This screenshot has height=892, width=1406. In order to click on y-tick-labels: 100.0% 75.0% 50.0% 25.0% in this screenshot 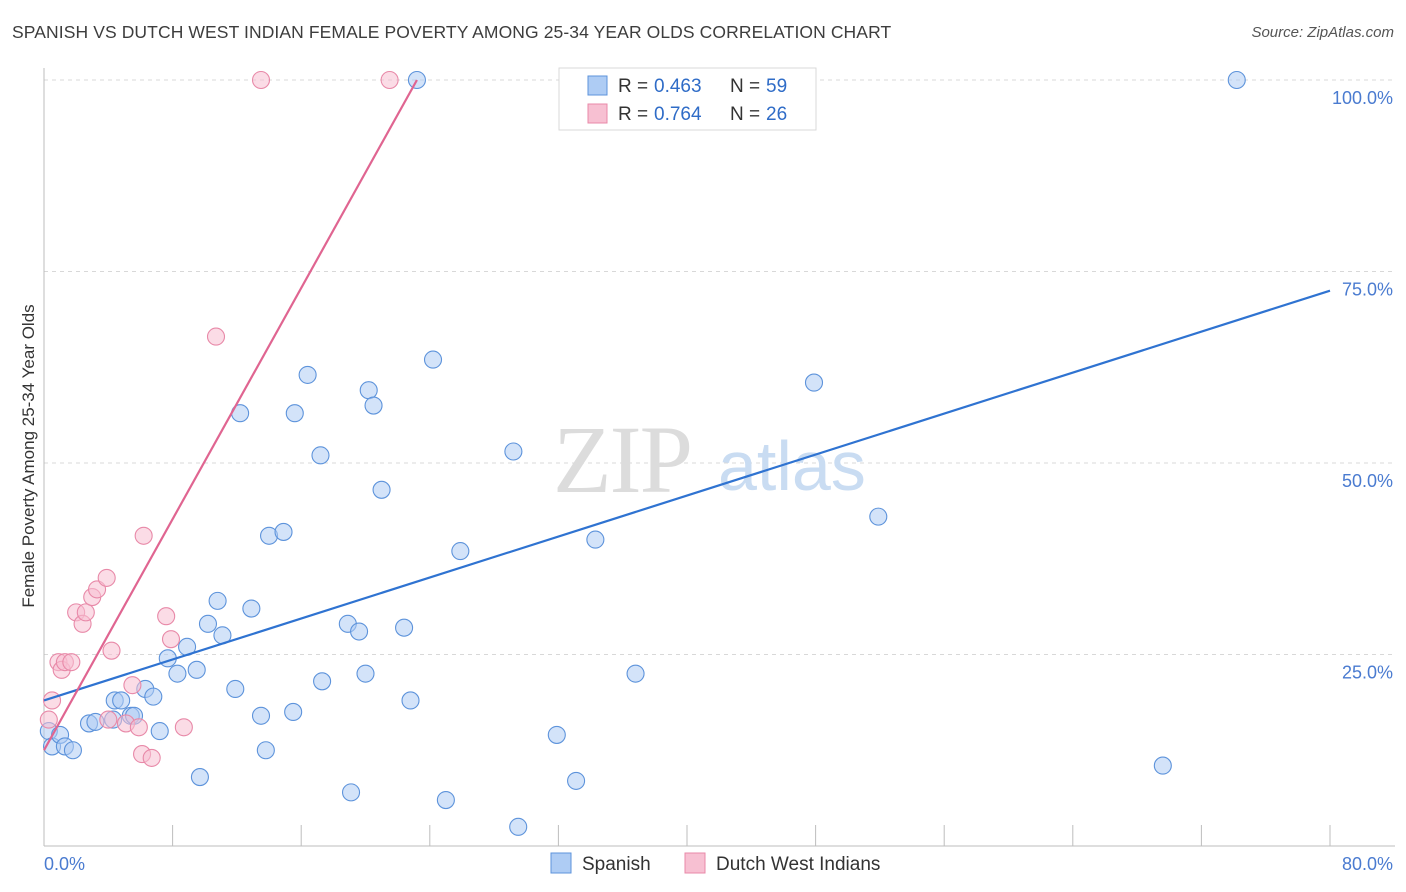, I will do `click(1362, 385)`.